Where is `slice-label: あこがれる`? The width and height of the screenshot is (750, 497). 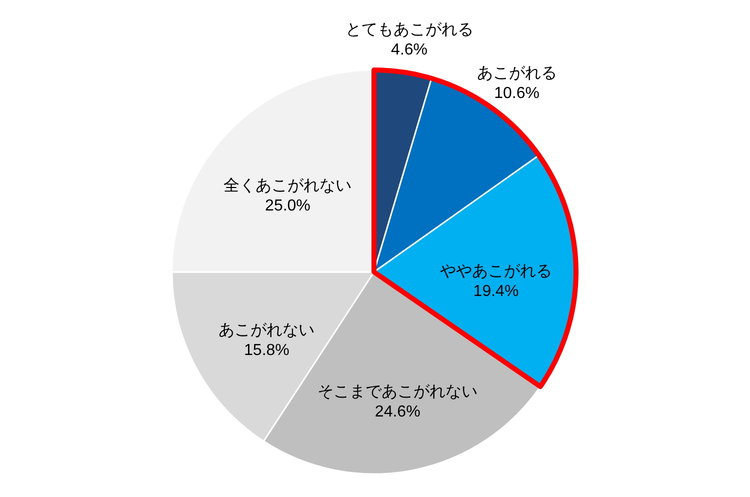
slice-label: あこがれる is located at coordinates (516, 73).